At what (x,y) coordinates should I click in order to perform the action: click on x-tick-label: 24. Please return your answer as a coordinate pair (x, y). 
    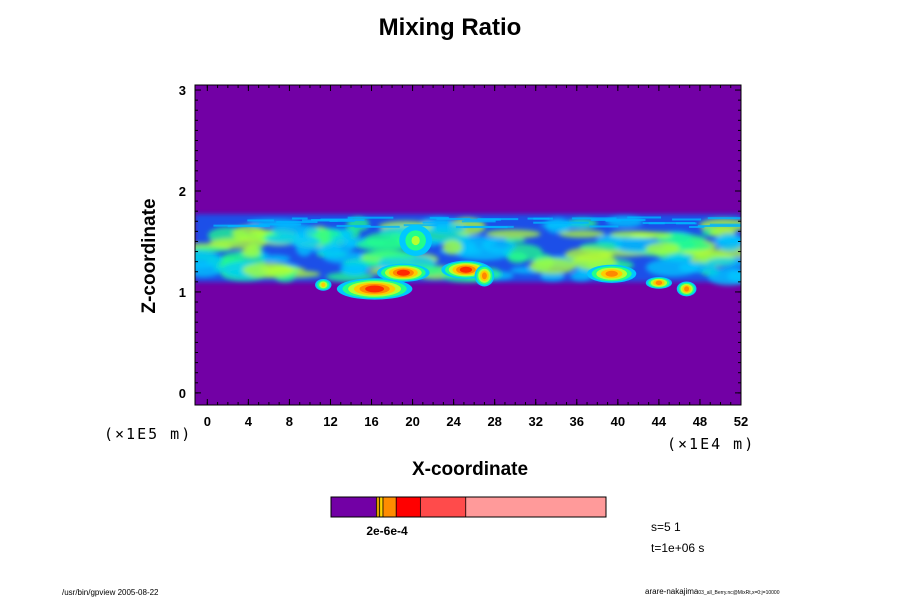
    Looking at the image, I should click on (453, 421).